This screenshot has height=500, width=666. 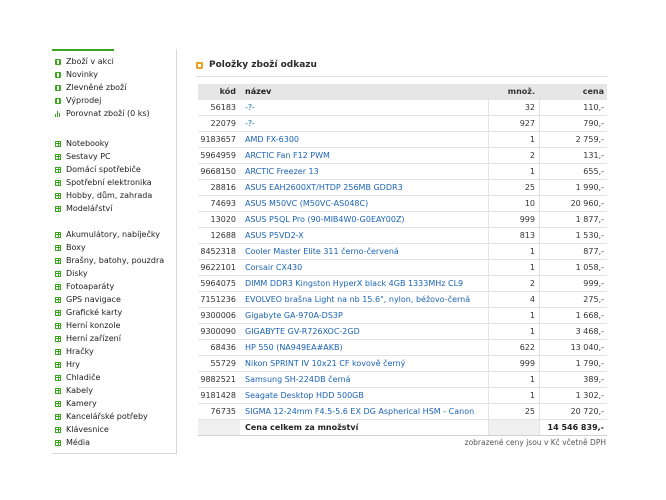 I want to click on item-name-link: HP 550 (NA949EA#AKB), so click(x=364, y=347).